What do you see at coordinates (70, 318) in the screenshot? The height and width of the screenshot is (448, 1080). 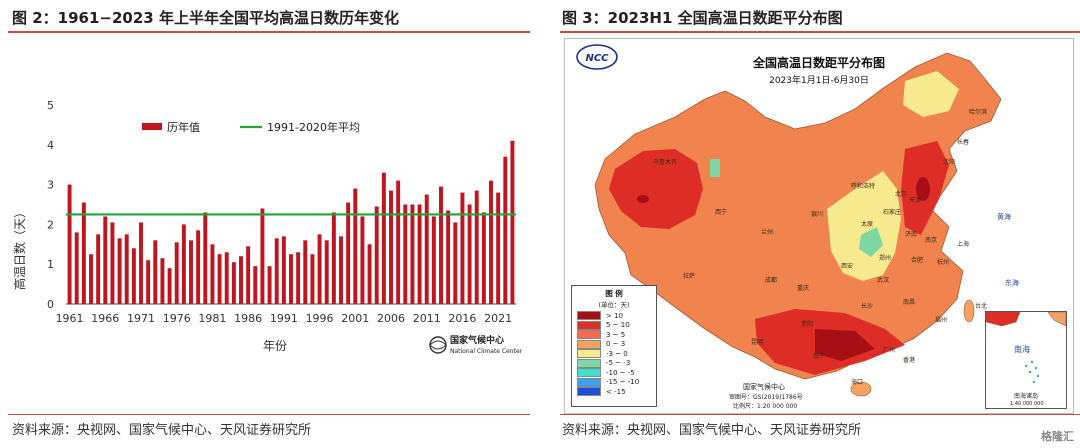 I see `x-tick-label: 1961` at bounding box center [70, 318].